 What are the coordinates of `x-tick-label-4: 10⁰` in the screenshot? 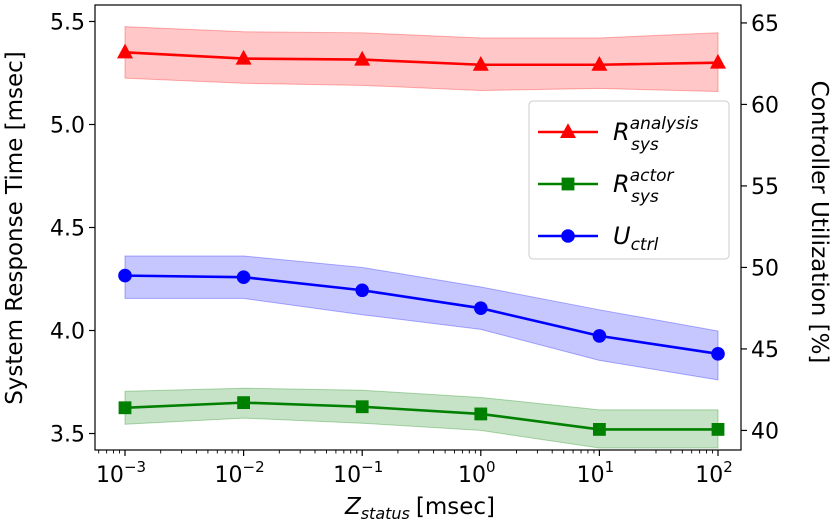 It's located at (477, 473).